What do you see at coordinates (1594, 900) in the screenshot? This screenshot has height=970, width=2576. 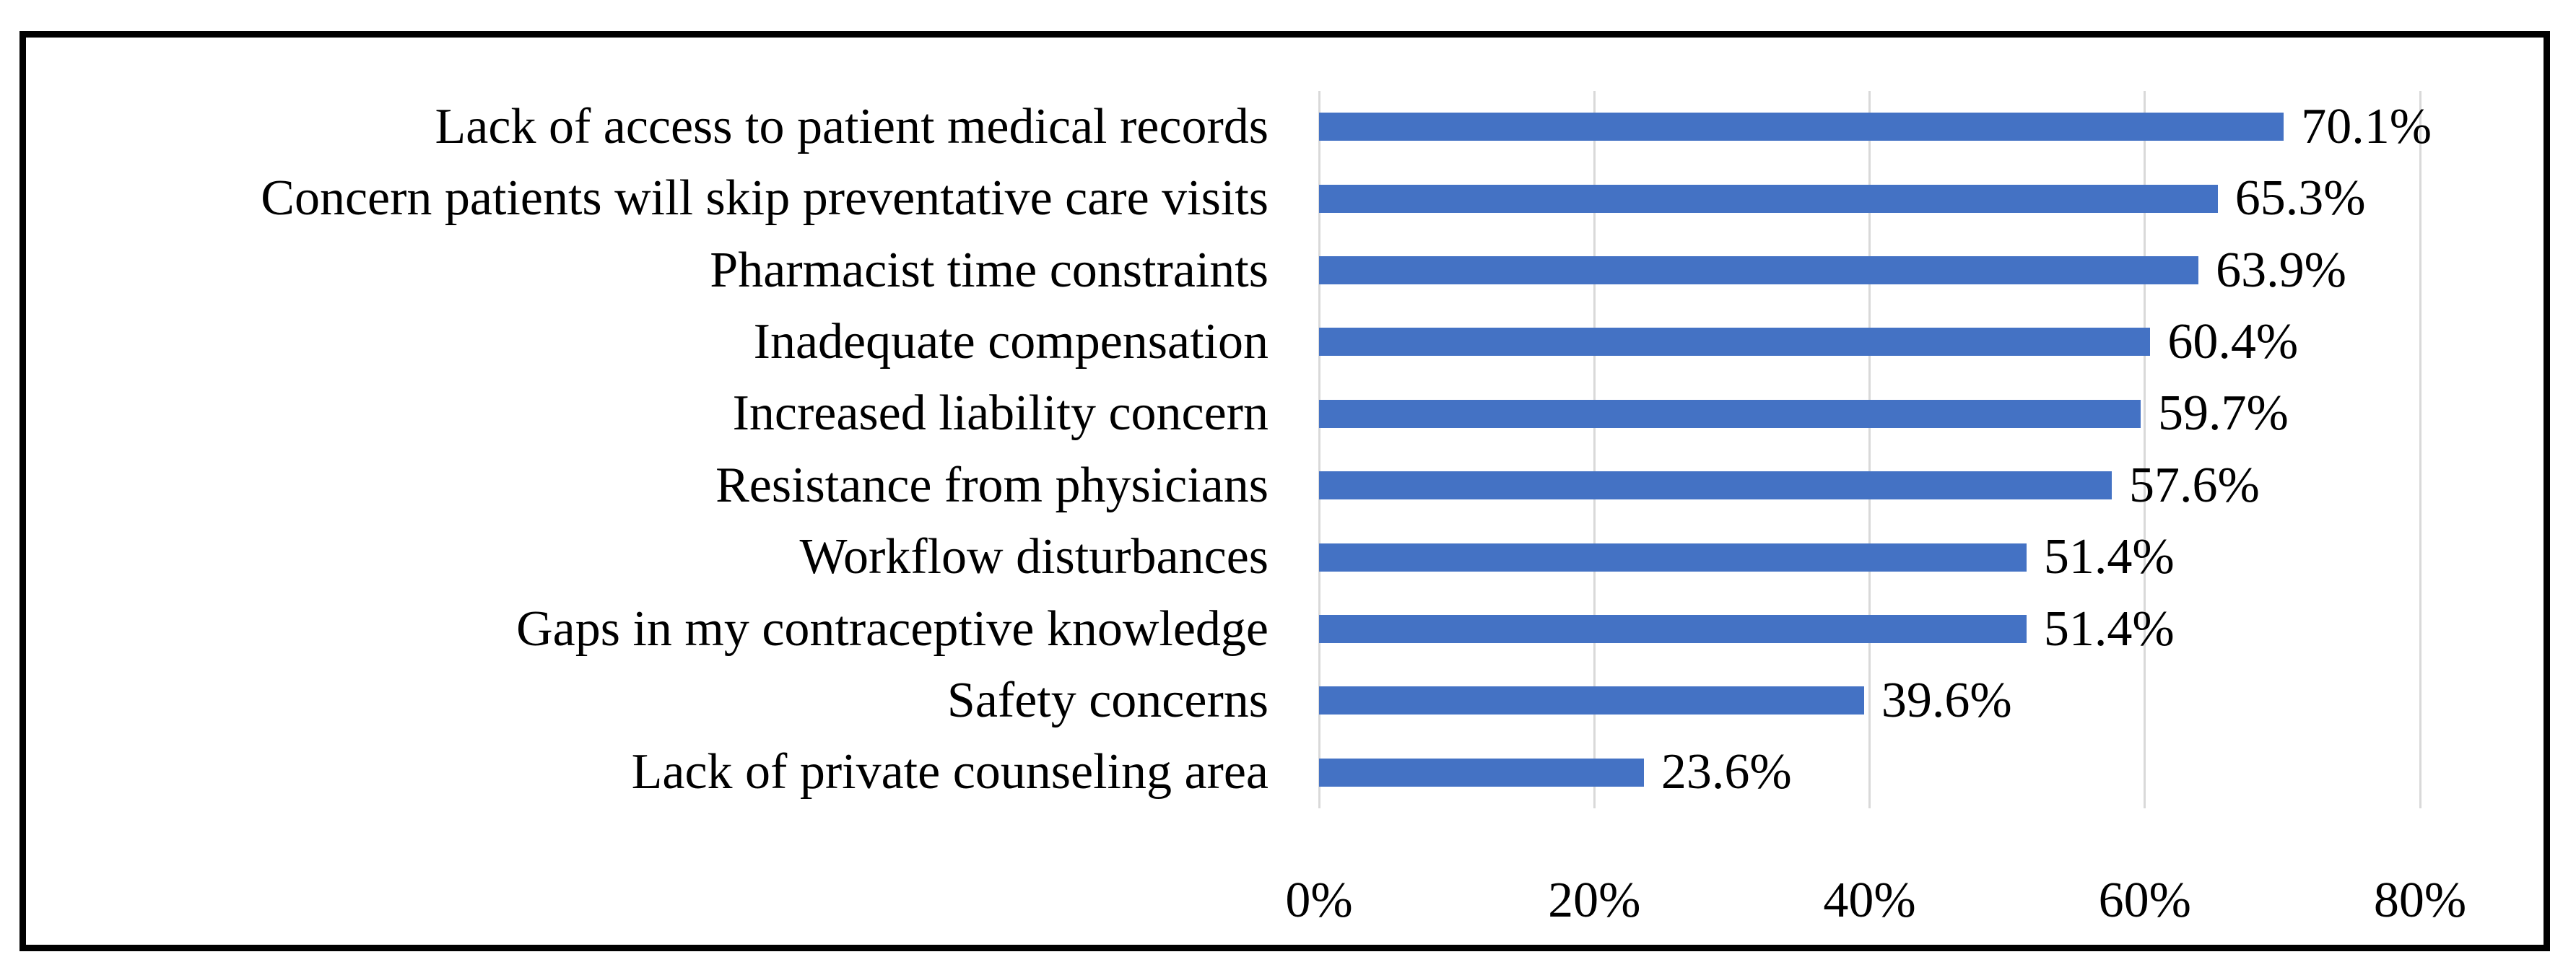 I see `x-tick-label: 20%` at bounding box center [1594, 900].